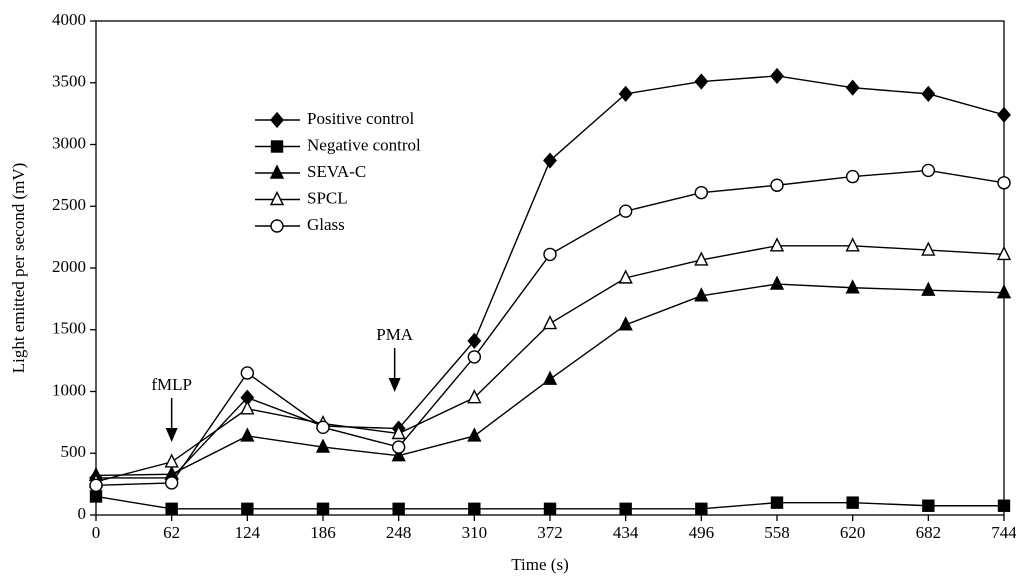 Image resolution: width=1016 pixels, height=577 pixels. What do you see at coordinates (69, 19) in the screenshot?
I see `y-tick-label: 4000` at bounding box center [69, 19].